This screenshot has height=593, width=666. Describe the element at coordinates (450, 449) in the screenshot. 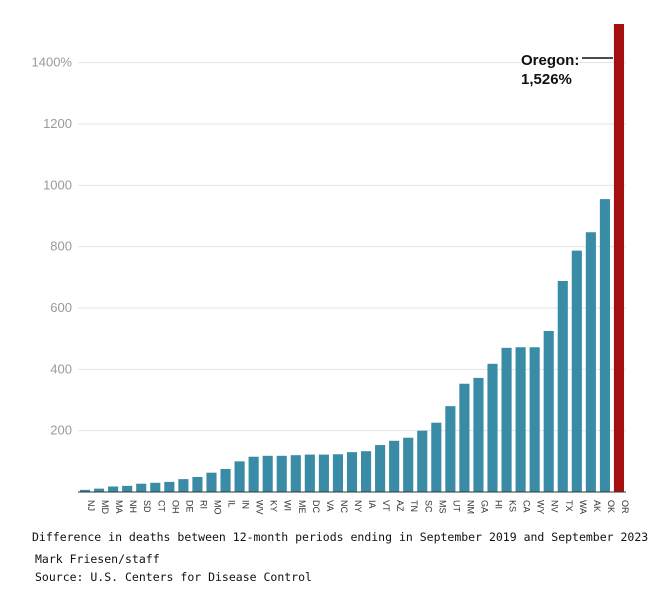

I see `bar-ut` at that location.